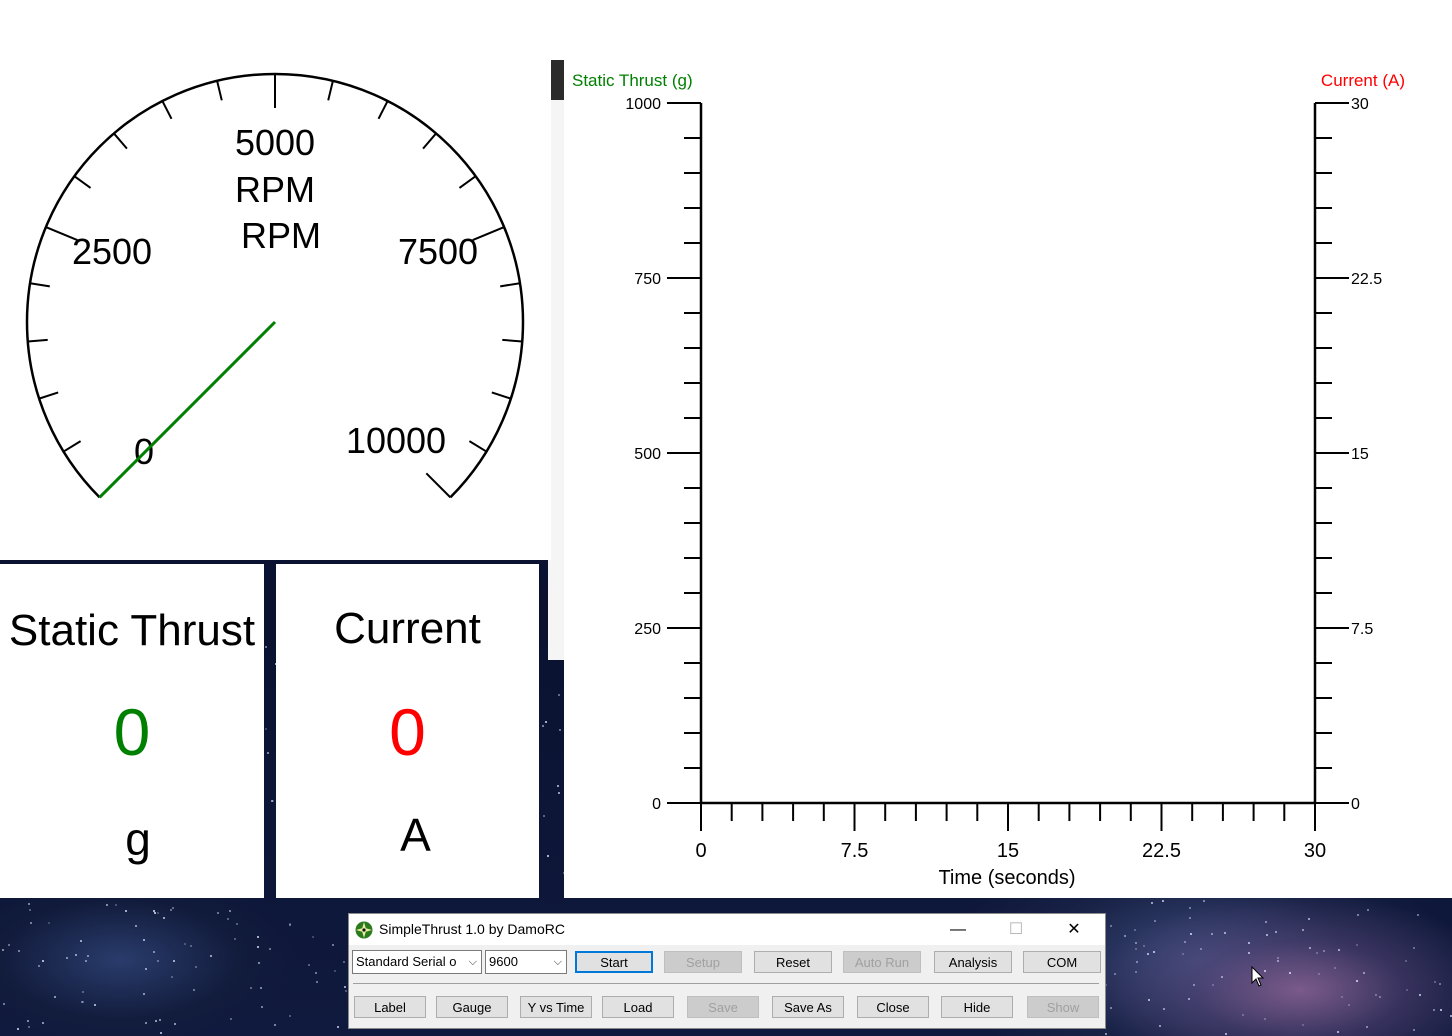  What do you see at coordinates (614, 962) in the screenshot?
I see `start-button: Start` at bounding box center [614, 962].